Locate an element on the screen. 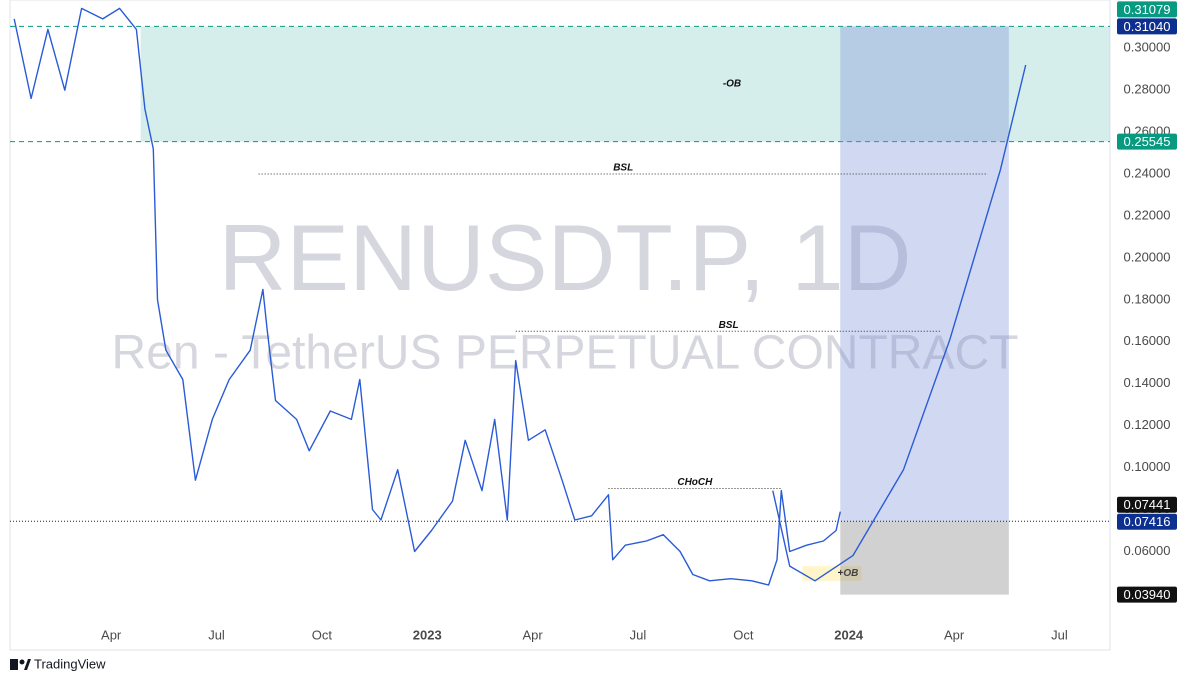  x-tick-label: 2023 is located at coordinates (427, 634).